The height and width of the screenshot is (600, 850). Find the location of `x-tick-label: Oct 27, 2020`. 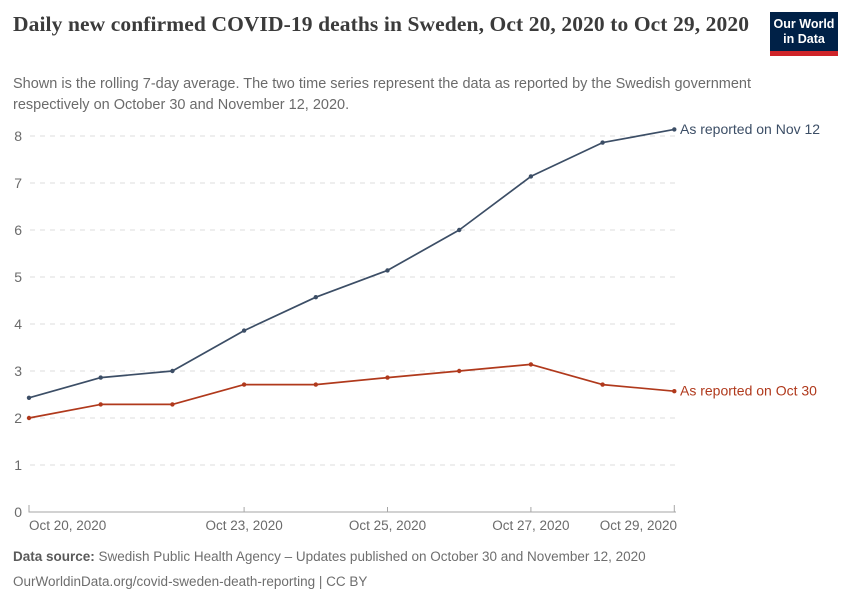

x-tick-label: Oct 27, 2020 is located at coordinates (530, 525).